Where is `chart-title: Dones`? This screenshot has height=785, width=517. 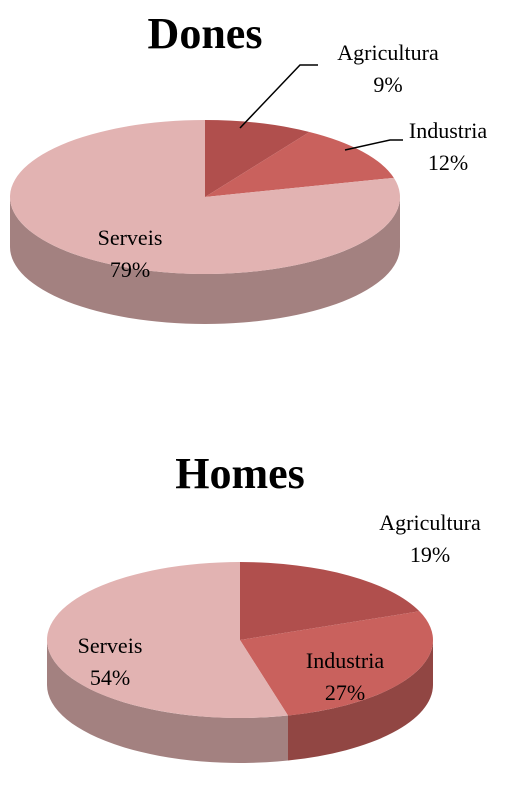
chart-title: Dones is located at coordinates (205, 33).